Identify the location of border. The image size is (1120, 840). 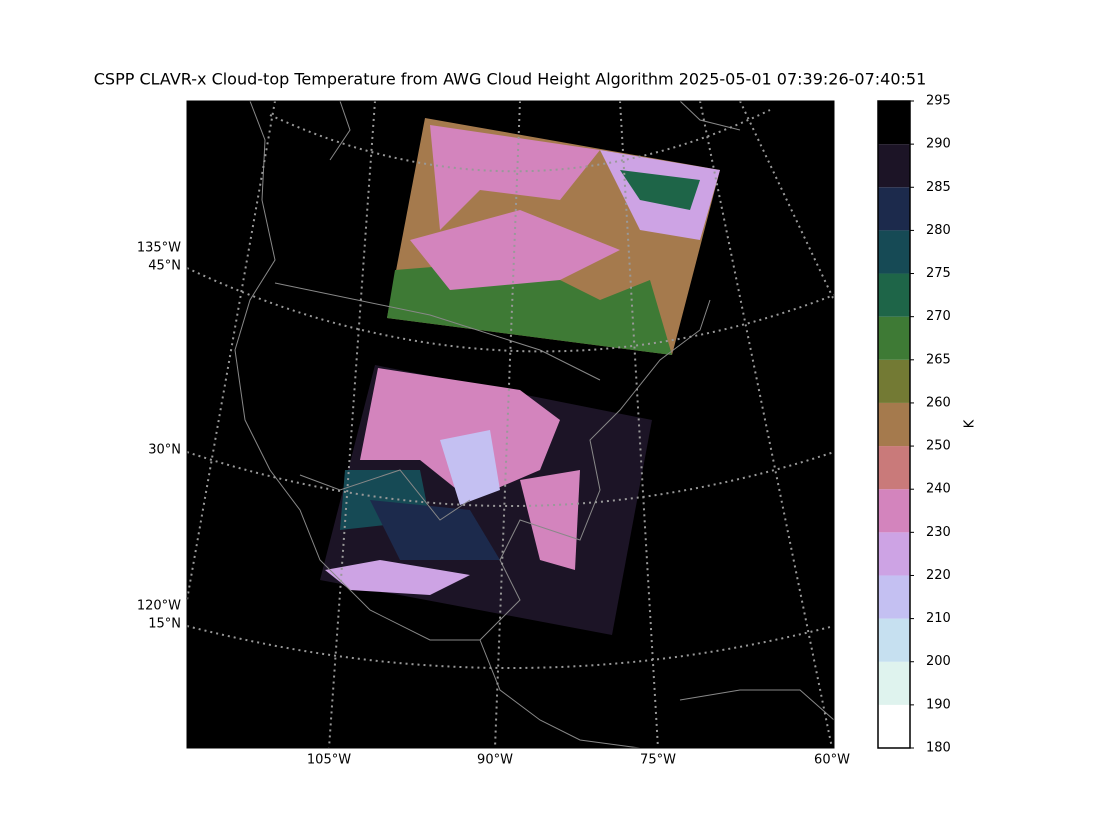
(437, 401).